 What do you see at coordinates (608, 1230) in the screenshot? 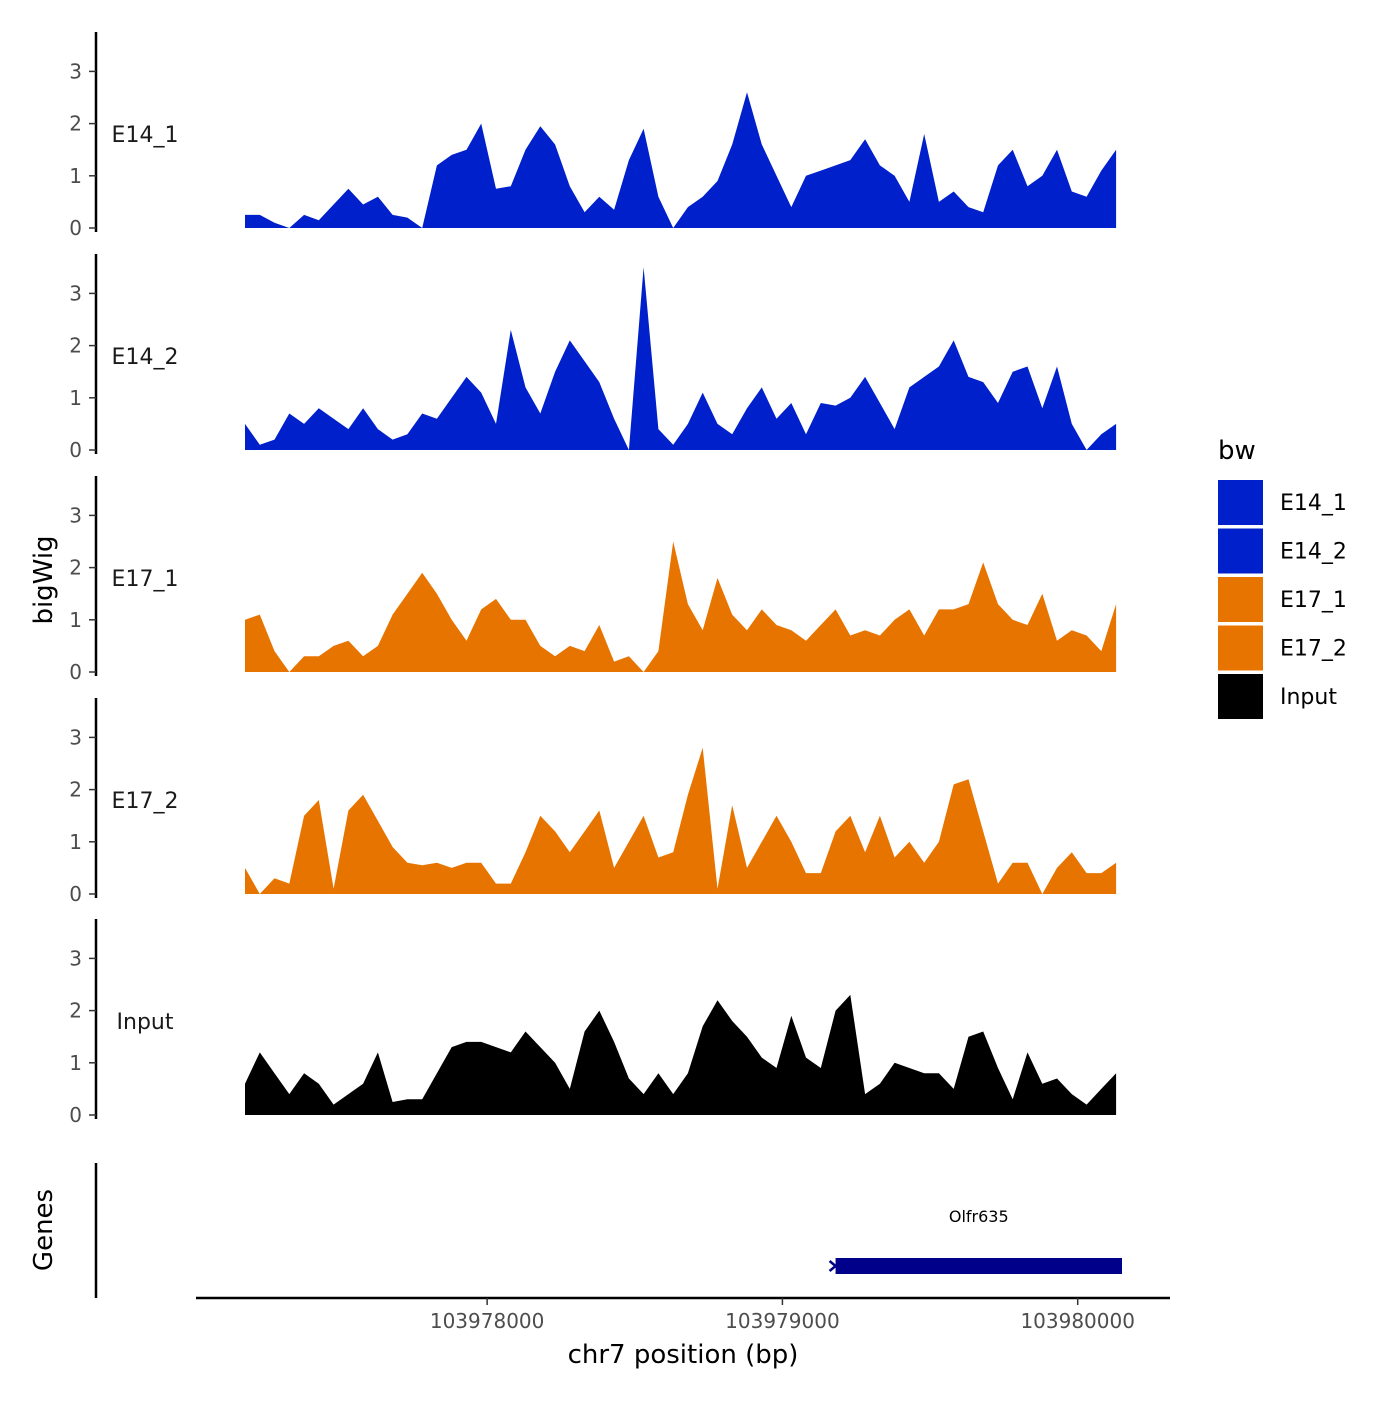
I see `genes-panel: Olfr635` at bounding box center [608, 1230].